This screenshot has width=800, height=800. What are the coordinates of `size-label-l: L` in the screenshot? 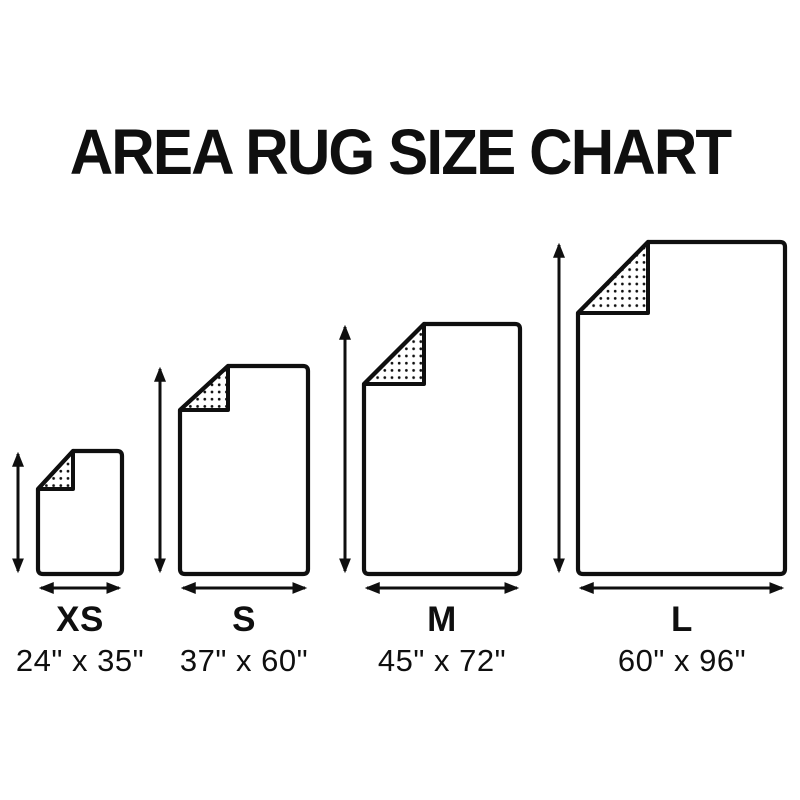 It's located at (682, 619).